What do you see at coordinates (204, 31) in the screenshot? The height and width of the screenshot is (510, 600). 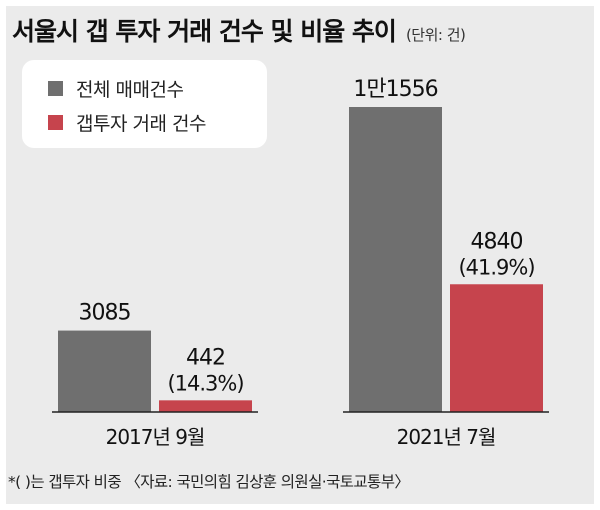 I see `chart-title: 서울시 갭 투자 거래 건수 및 비율 추이` at bounding box center [204, 31].